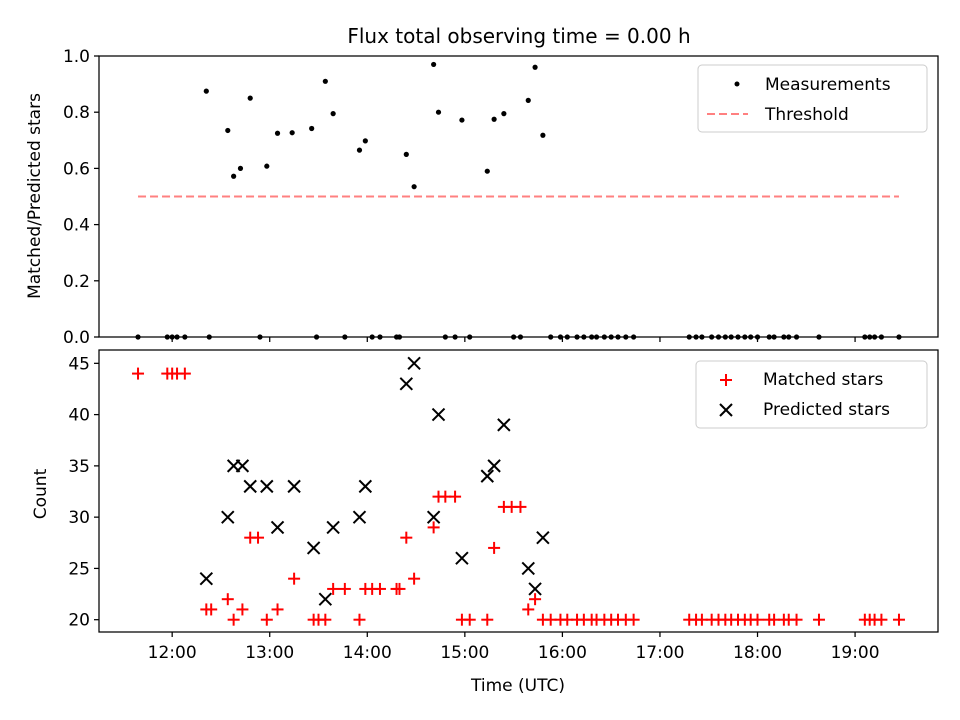  What do you see at coordinates (76, 169) in the screenshot?
I see `top-y-tick-label: 0.6` at bounding box center [76, 169].